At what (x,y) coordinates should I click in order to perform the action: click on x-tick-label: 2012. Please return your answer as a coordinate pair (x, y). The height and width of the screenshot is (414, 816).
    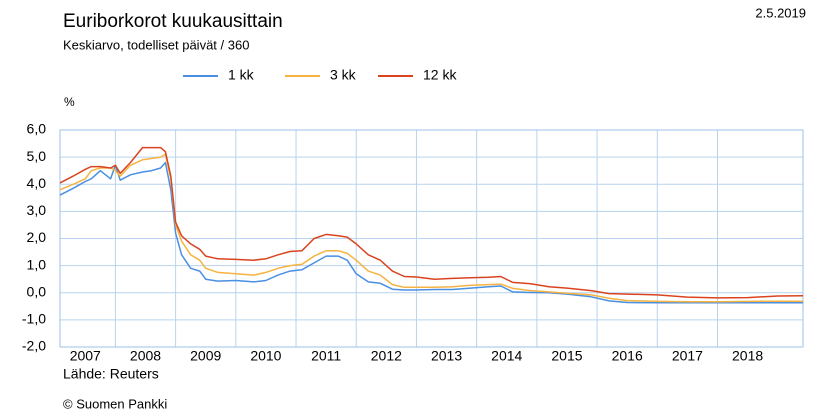
    Looking at the image, I should click on (386, 356).